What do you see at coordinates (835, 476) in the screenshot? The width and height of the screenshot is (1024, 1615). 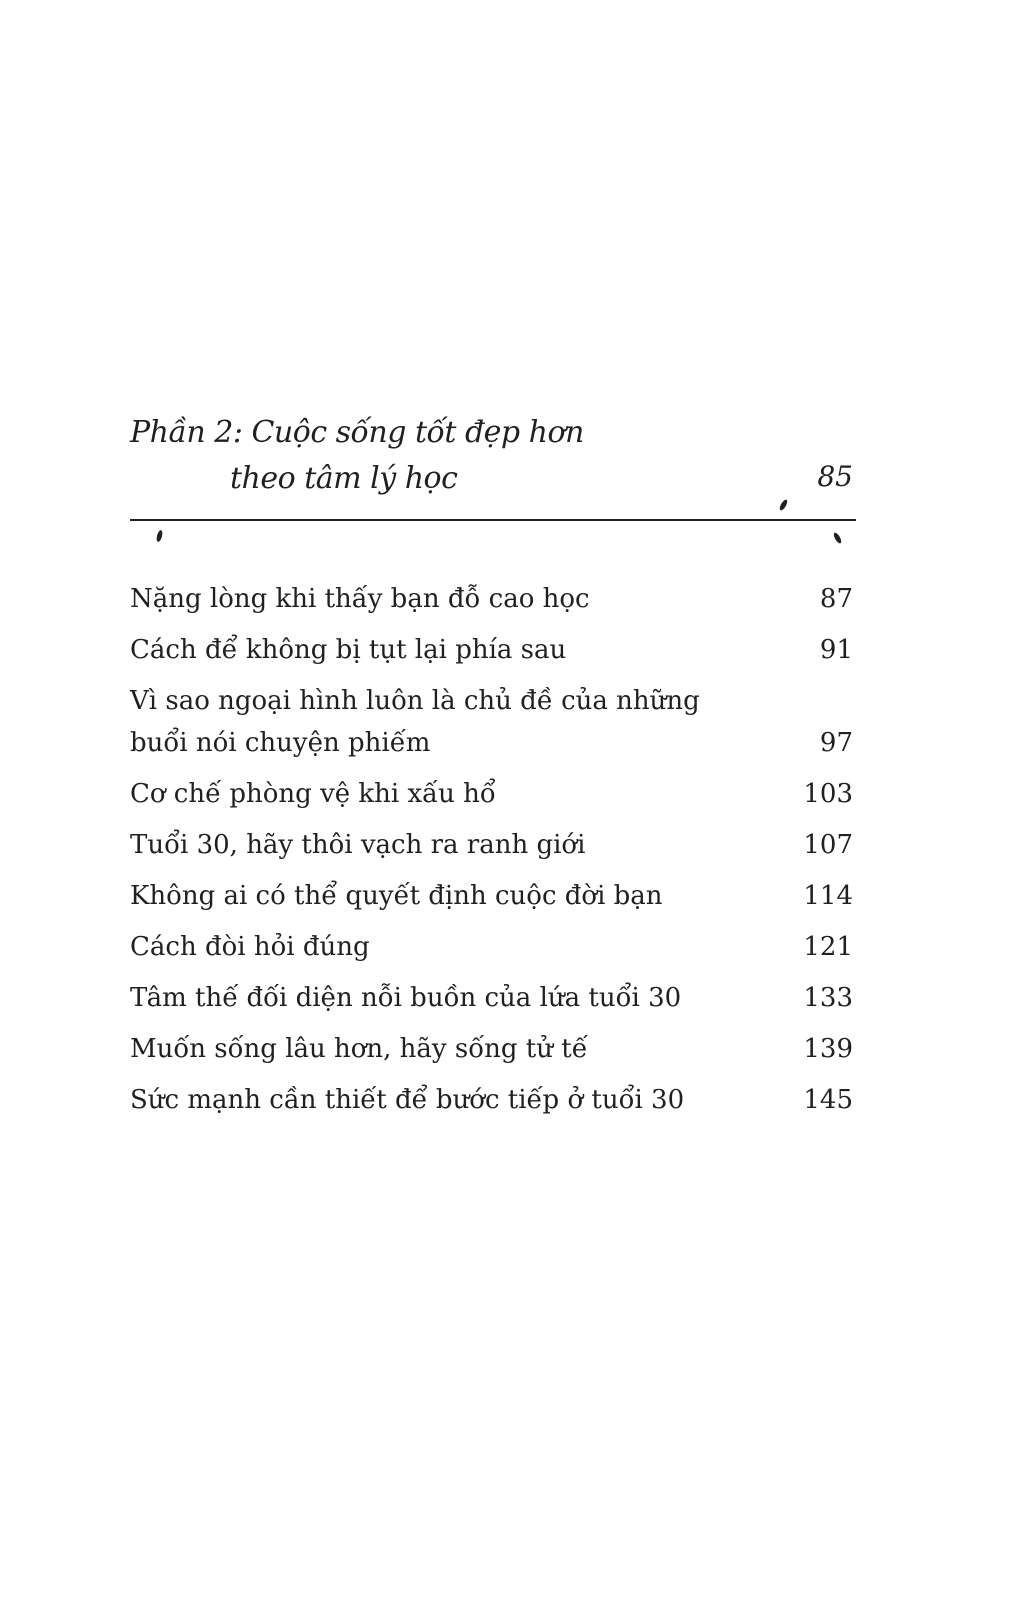 I see `section-page-number: 85` at bounding box center [835, 476].